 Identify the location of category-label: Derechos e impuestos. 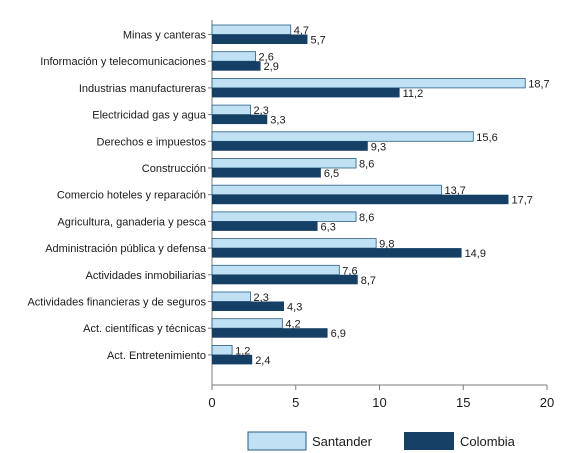
(152, 142).